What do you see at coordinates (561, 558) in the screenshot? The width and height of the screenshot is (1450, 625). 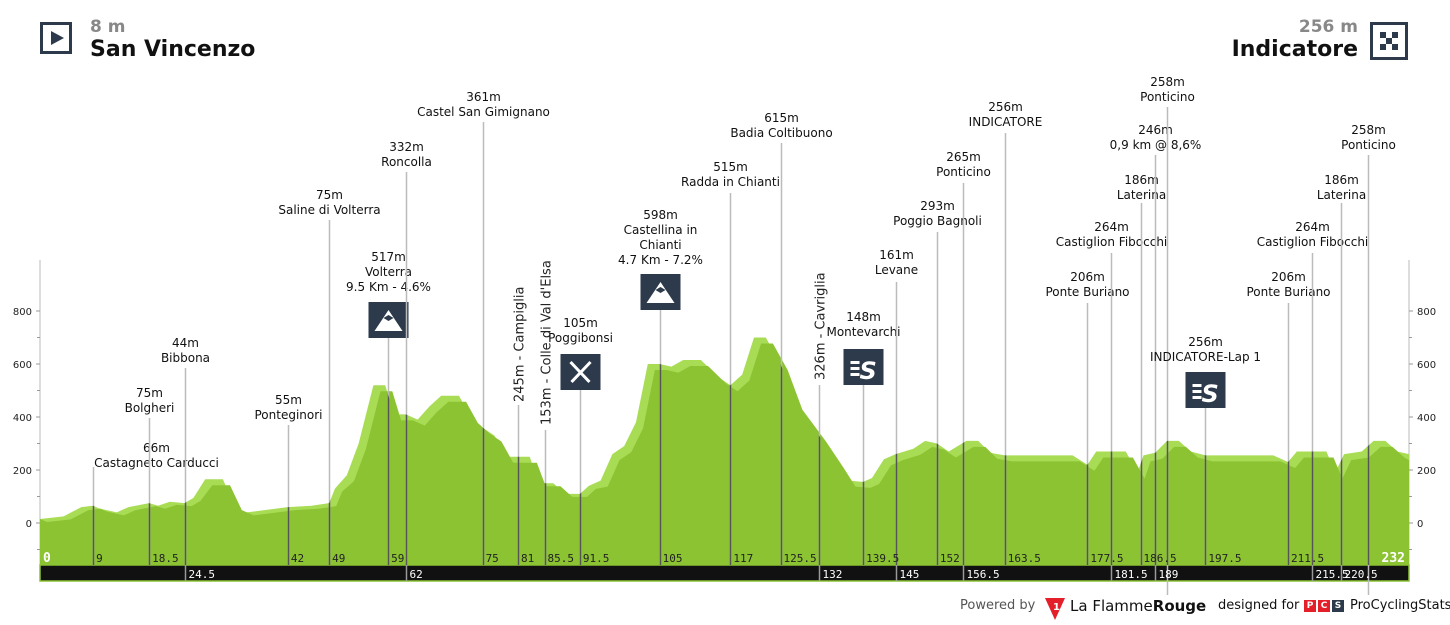 I see `km-label-top: 85.5` at bounding box center [561, 558].